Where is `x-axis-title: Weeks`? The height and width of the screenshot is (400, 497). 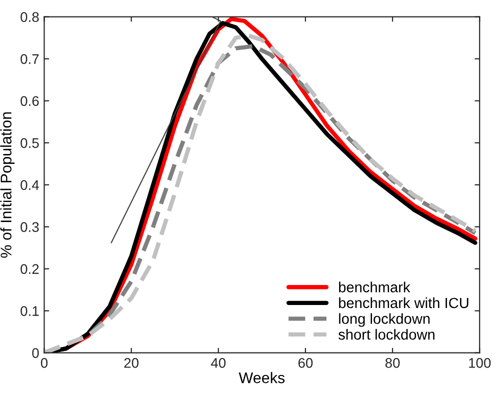 x-axis-title: Weeks is located at coordinates (261, 378).